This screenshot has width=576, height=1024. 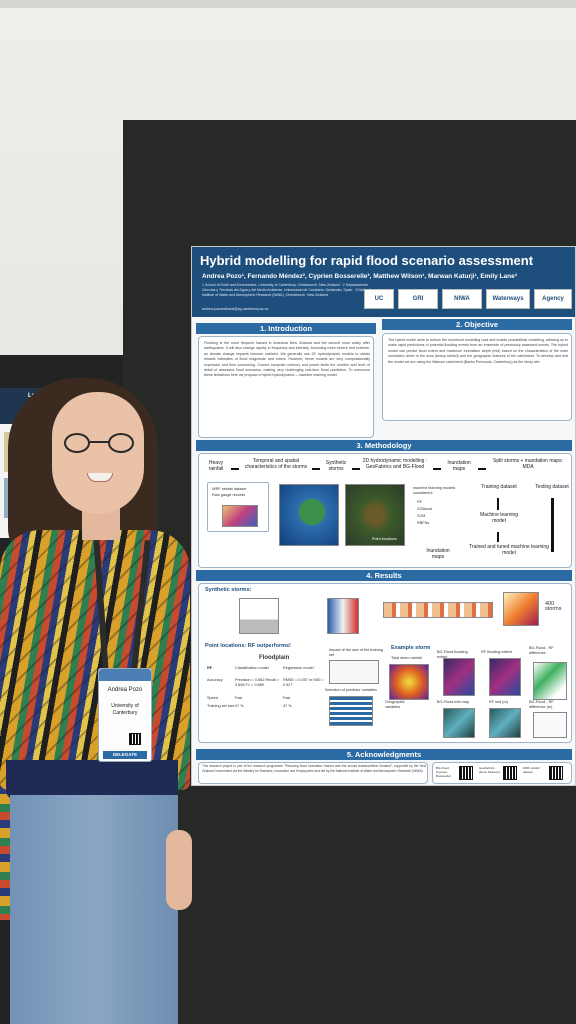 What do you see at coordinates (552, 487) in the screenshot?
I see `node-testing-dataset: Testing dataset` at bounding box center [552, 487].